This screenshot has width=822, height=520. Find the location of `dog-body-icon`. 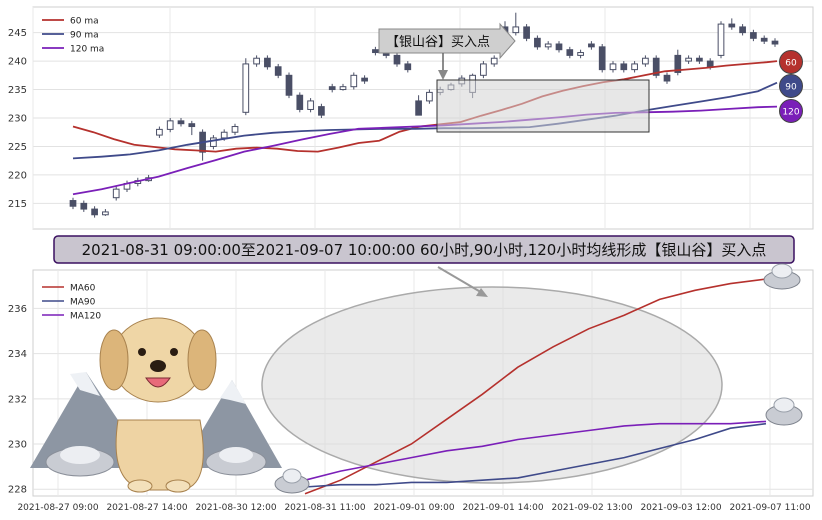

dog-body-icon is located at coordinates (159, 455).